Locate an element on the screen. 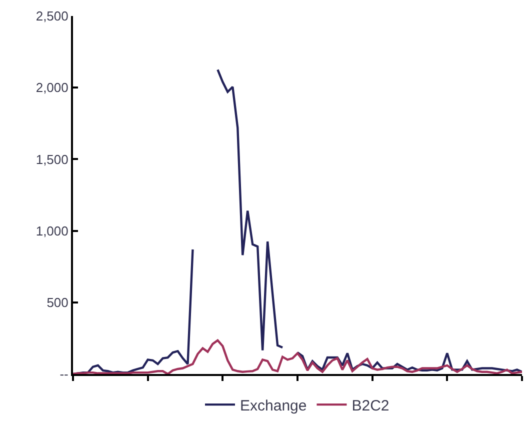  y-tick-label: 1,000 is located at coordinates (52, 230).